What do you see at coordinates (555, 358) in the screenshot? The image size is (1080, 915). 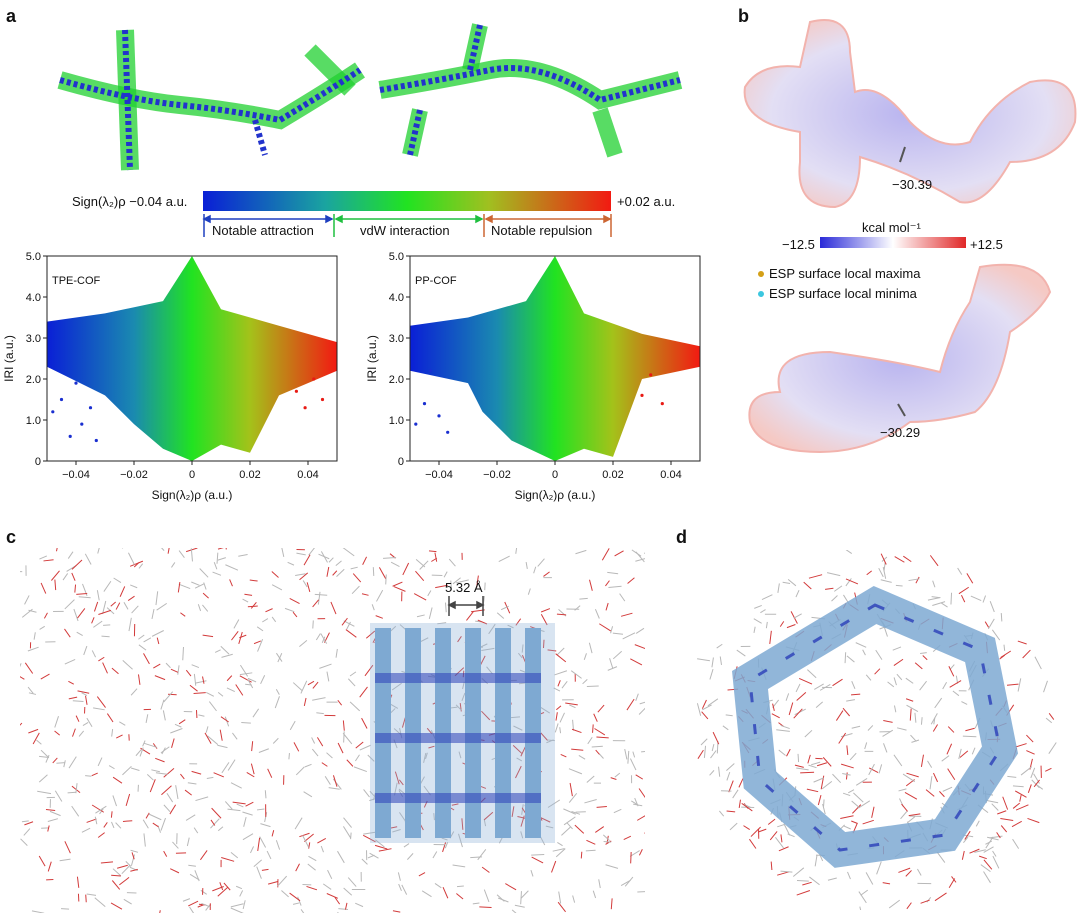 I see `iri-density-band` at bounding box center [555, 358].